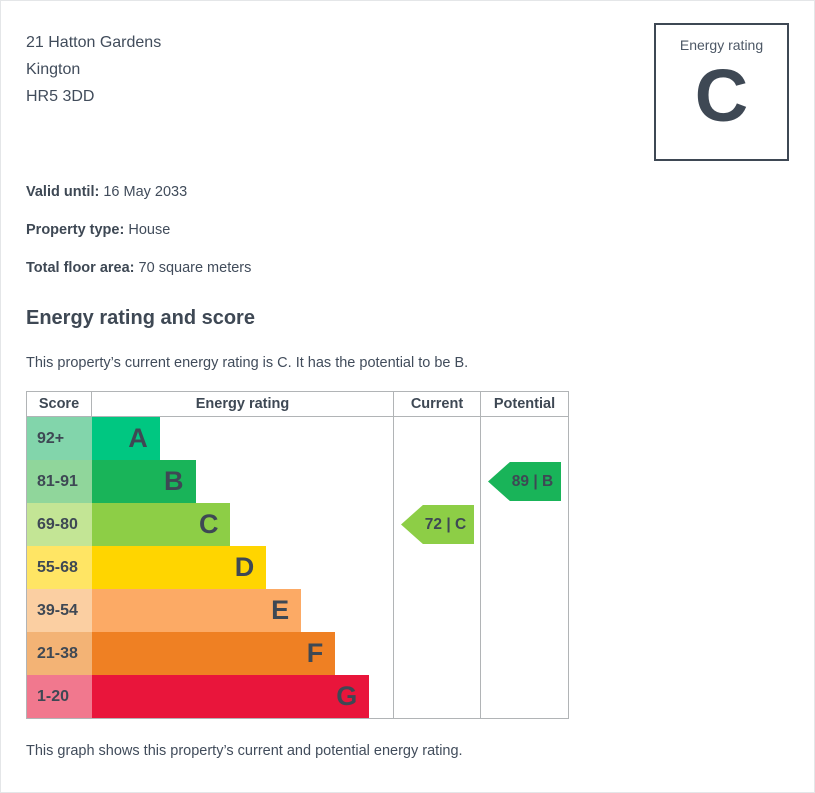 The width and height of the screenshot is (815, 793). What do you see at coordinates (140, 318) in the screenshot?
I see `section-title: Energy rating and score` at bounding box center [140, 318].